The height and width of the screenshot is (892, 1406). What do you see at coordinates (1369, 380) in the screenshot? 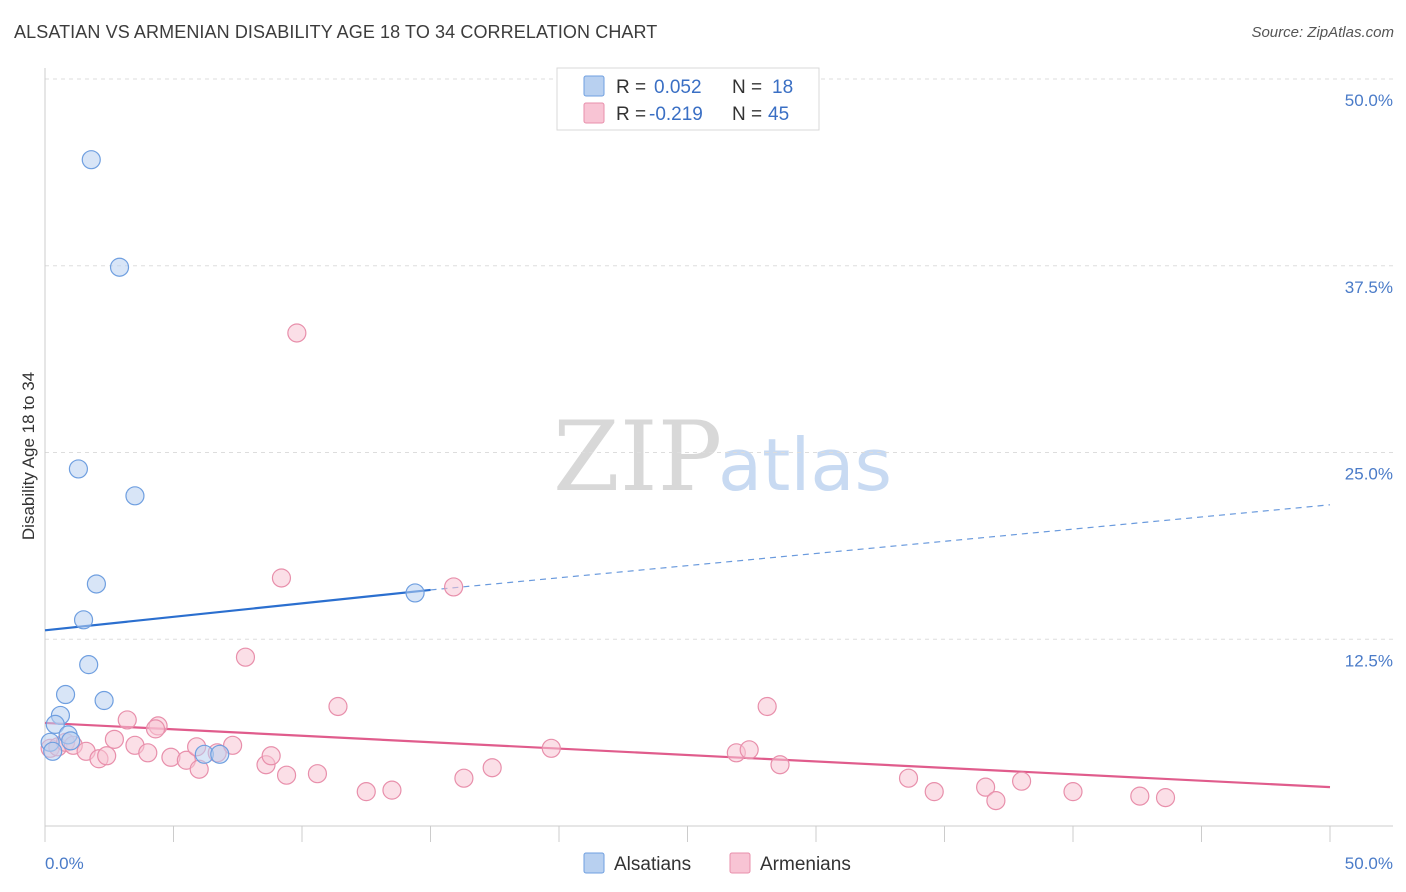
I see `y-tick-labels: 12.5% 25.0% 37.5% 50.0%` at bounding box center [1369, 380].